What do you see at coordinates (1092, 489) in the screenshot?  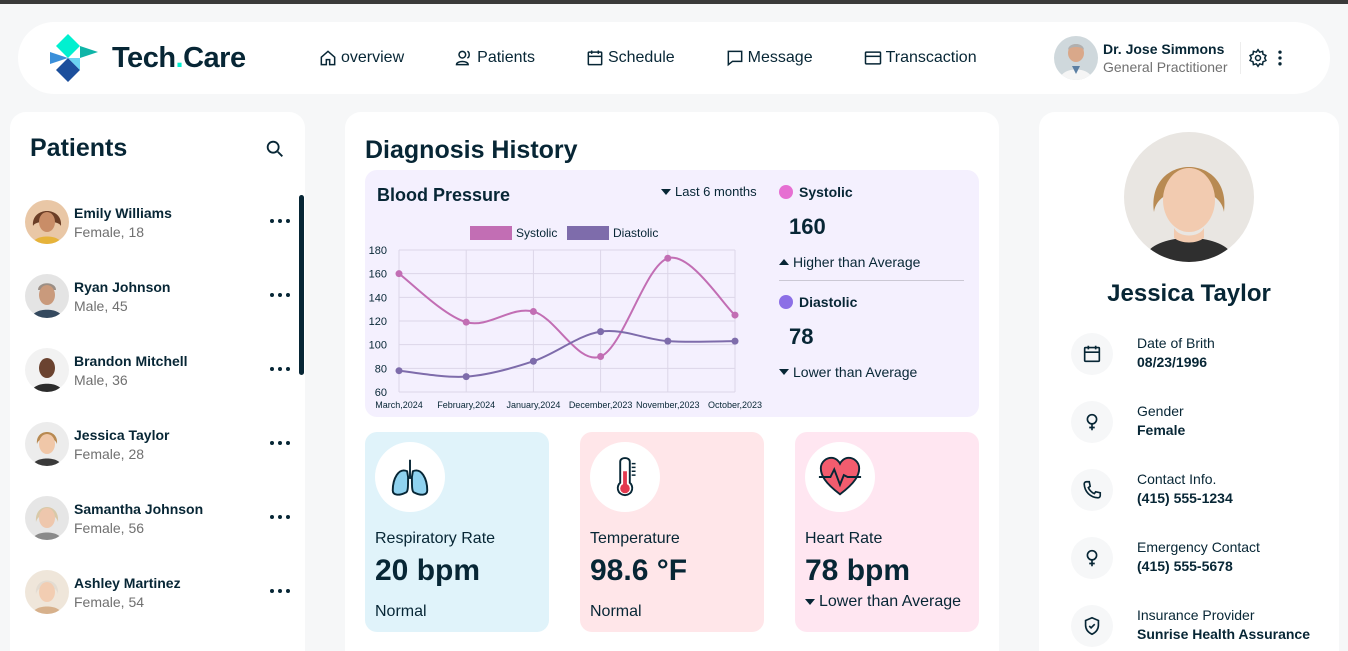 I see `phone-icon` at bounding box center [1092, 489].